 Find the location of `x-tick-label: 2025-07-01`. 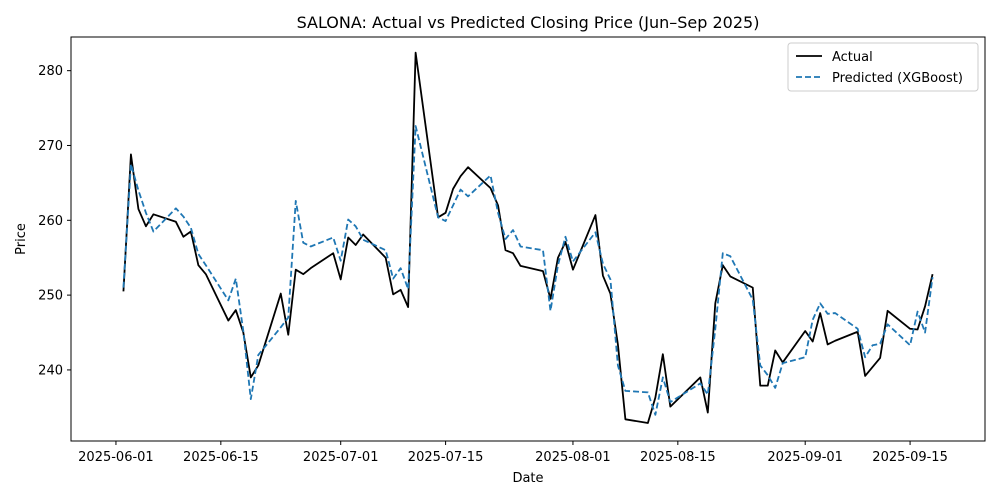

x-tick-label: 2025-07-01 is located at coordinates (341, 457).